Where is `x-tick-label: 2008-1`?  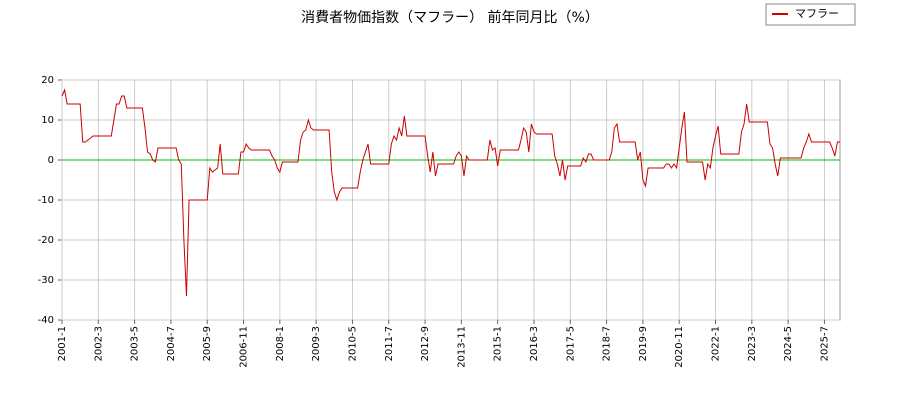 x-tick-label: 2008-1 is located at coordinates (280, 343).